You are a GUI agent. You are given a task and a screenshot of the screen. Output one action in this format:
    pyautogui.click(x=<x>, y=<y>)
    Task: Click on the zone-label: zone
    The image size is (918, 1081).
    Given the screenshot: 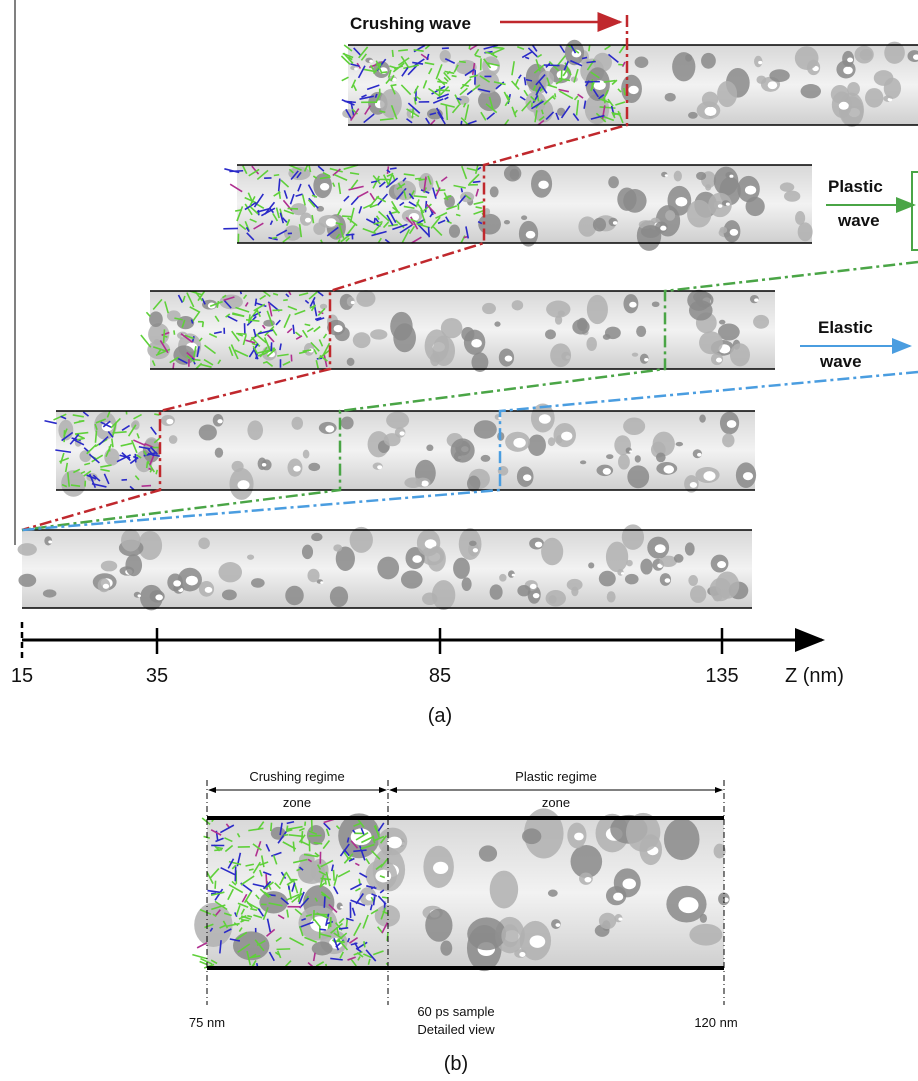 What is the action you would take?
    pyautogui.click(x=297, y=802)
    